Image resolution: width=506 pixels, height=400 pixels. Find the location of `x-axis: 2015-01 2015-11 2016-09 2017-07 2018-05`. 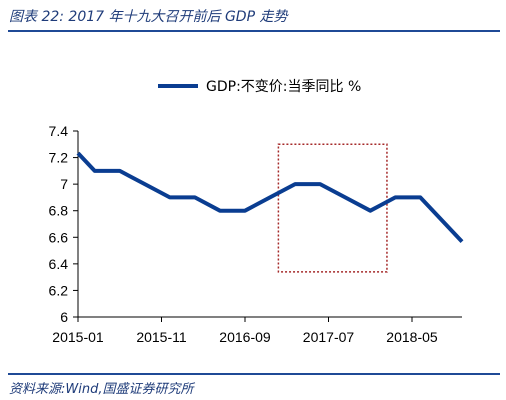

x-axis: 2015-01 2015-11 2016-09 2017-07 2018-05 is located at coordinates (257, 330).